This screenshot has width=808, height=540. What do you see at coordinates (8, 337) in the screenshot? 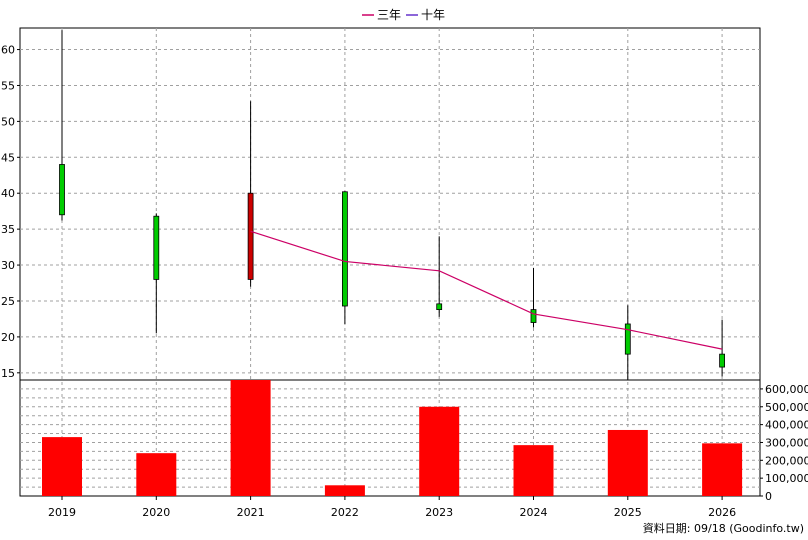
I see `price-tick-label: 20` at bounding box center [8, 337].